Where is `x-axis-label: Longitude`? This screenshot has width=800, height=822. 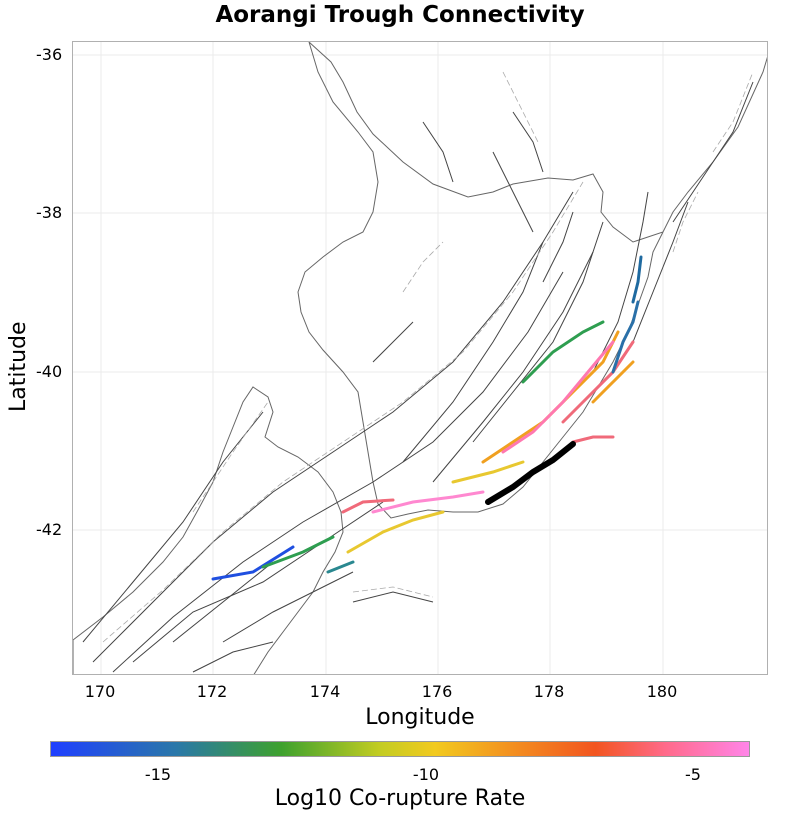
x-axis-label: Longitude is located at coordinates (420, 717).